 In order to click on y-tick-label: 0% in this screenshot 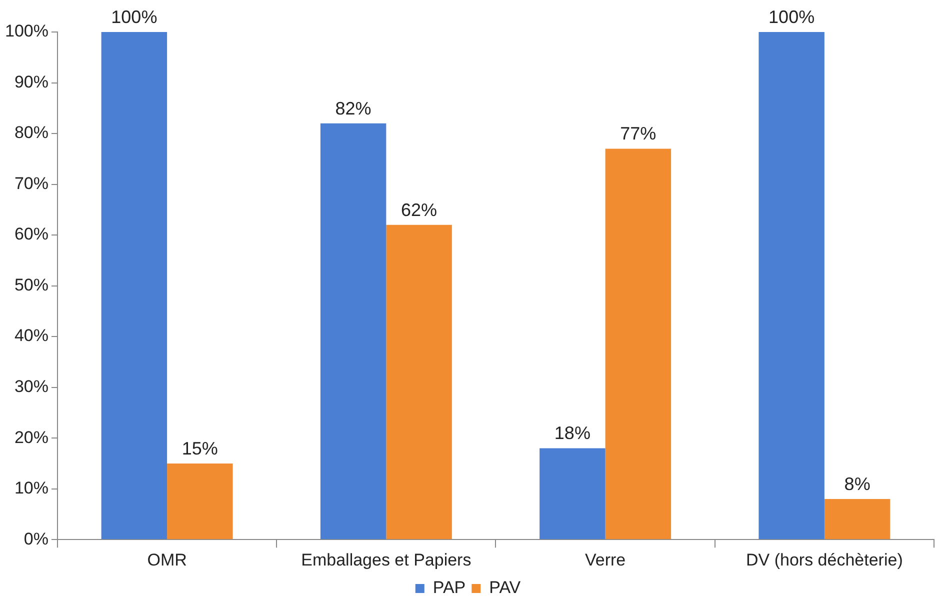, I will do `click(36, 538)`.